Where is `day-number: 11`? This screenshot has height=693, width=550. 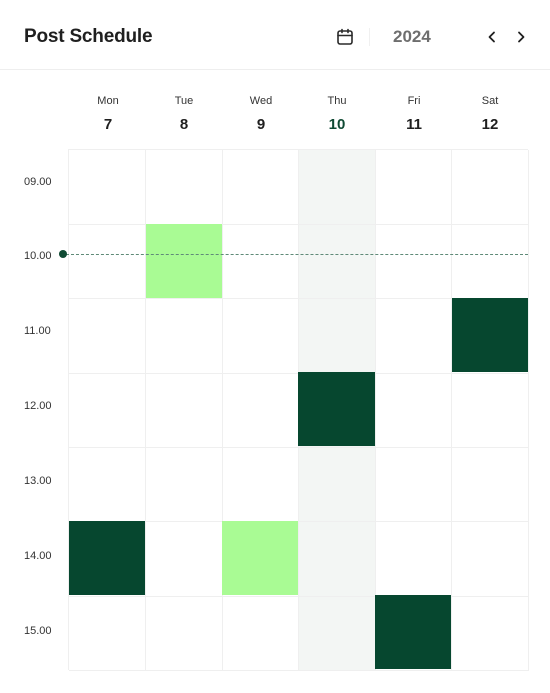
day-number: 11 is located at coordinates (414, 124).